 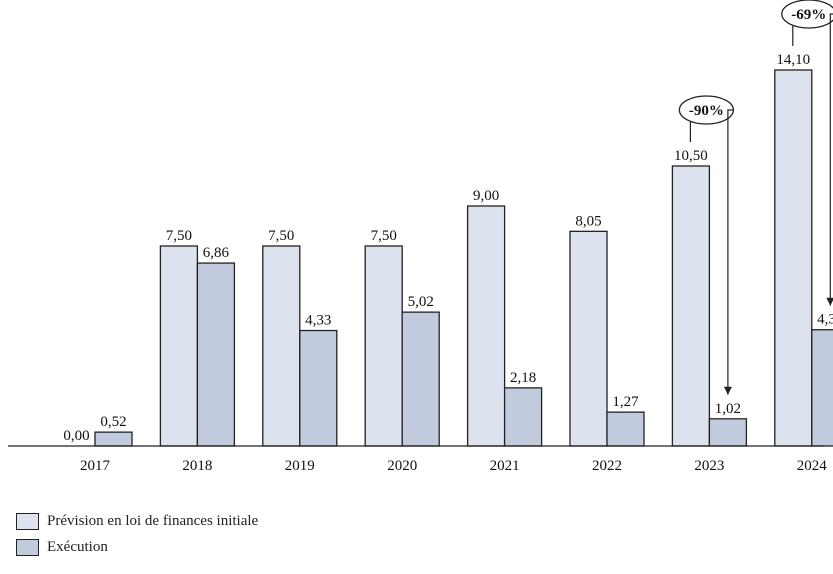 What do you see at coordinates (216, 253) in the screenshot?
I see `value-label-execution-2018: 6,86` at bounding box center [216, 253].